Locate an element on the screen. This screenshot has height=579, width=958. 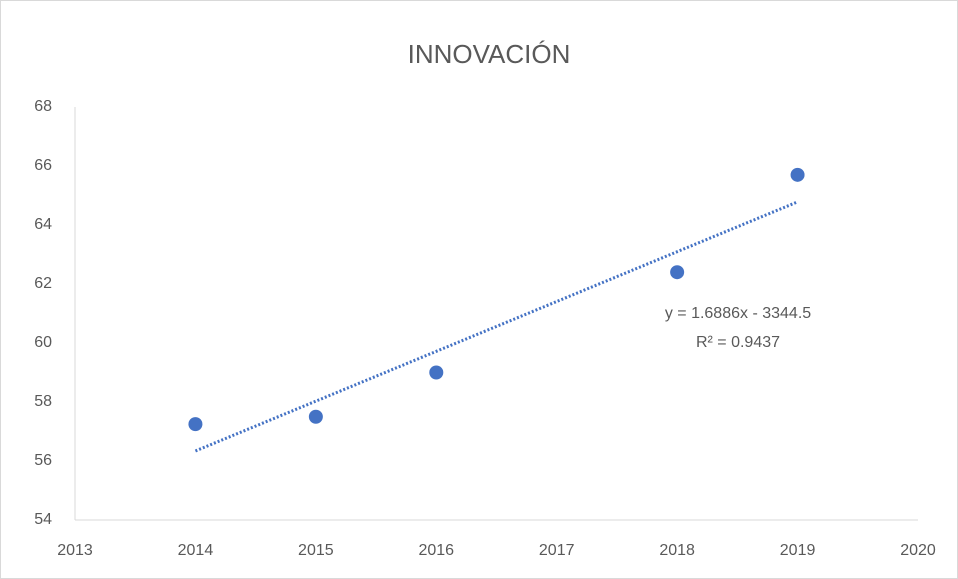
x-tick-label: 2013 is located at coordinates (75, 550).